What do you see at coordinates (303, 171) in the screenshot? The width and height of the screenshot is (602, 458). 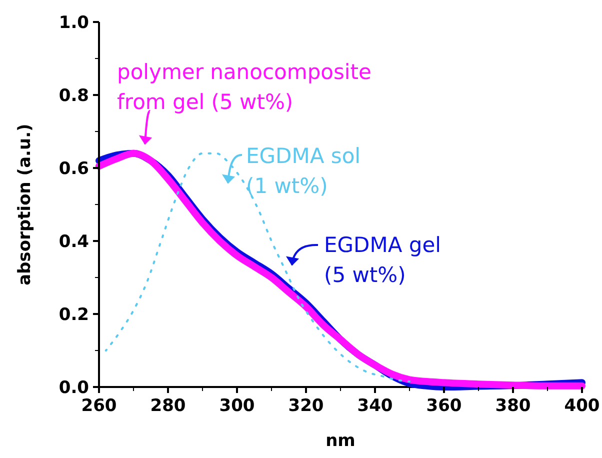 I see `legend-label: EGDMA sol (1 wt%)` at bounding box center [303, 171].